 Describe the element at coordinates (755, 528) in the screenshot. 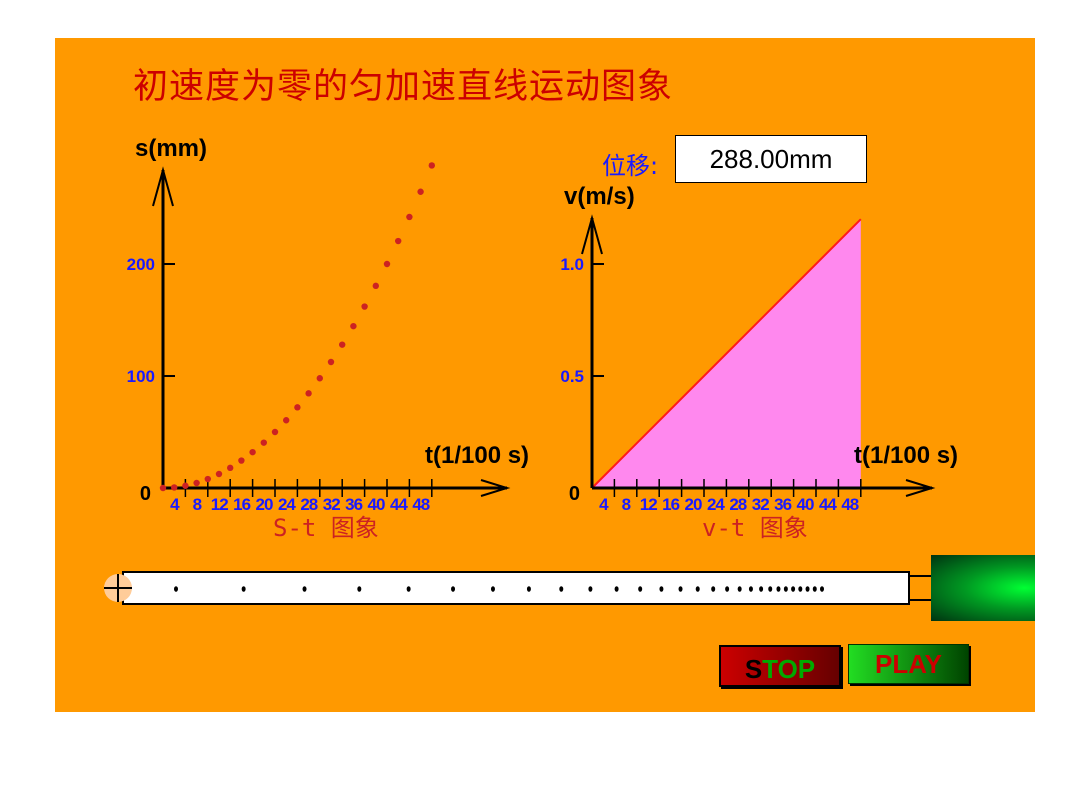

I see `chart-caption: v-t 图象` at that location.